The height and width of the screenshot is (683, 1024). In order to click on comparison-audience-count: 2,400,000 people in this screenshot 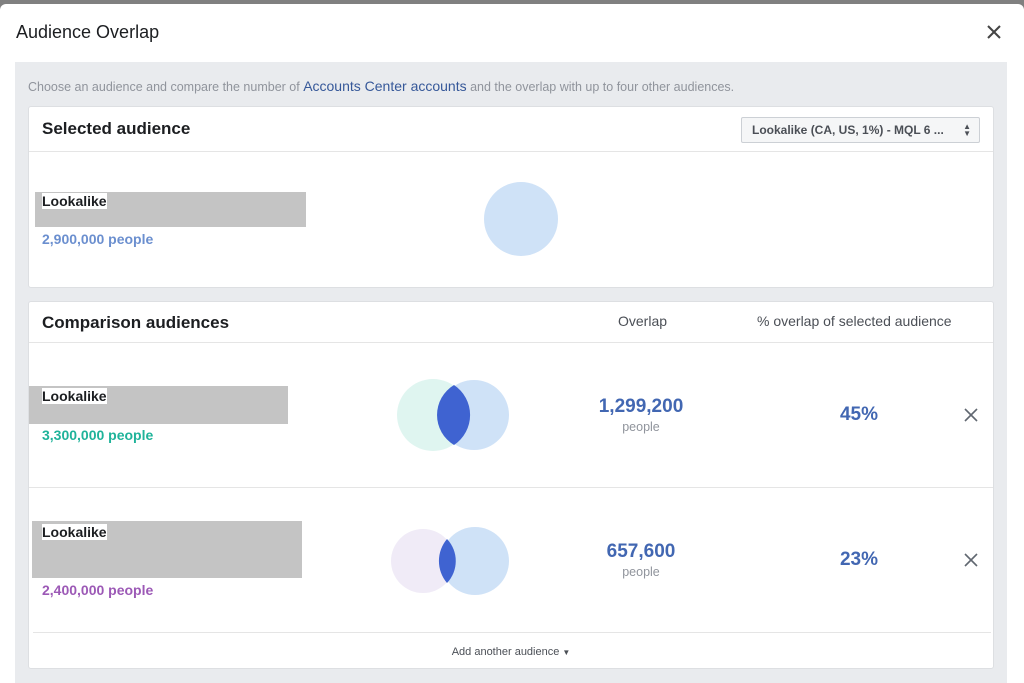, I will do `click(98, 590)`.